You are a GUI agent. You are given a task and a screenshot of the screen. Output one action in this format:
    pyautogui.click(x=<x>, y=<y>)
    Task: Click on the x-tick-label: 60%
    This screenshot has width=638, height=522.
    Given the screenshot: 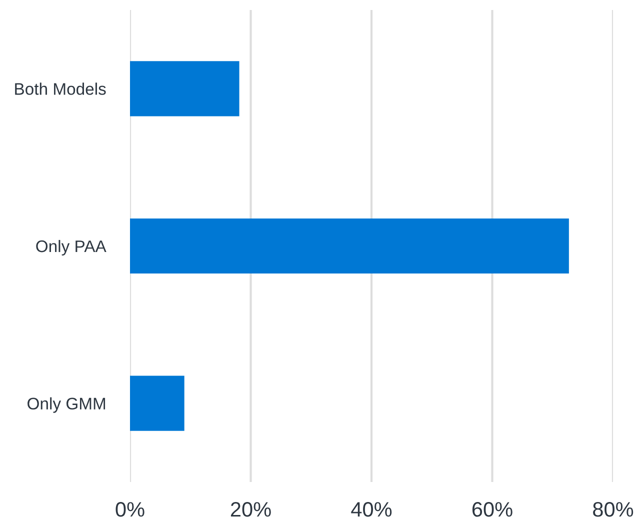 What is the action you would take?
    pyautogui.click(x=492, y=509)
    